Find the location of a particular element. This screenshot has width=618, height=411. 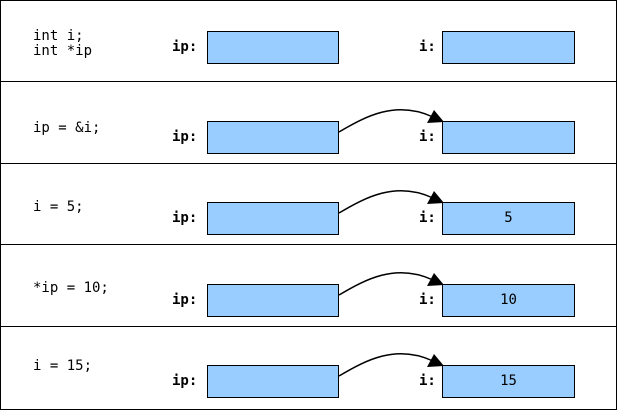

step-code: i = 15; is located at coordinates (63, 366).